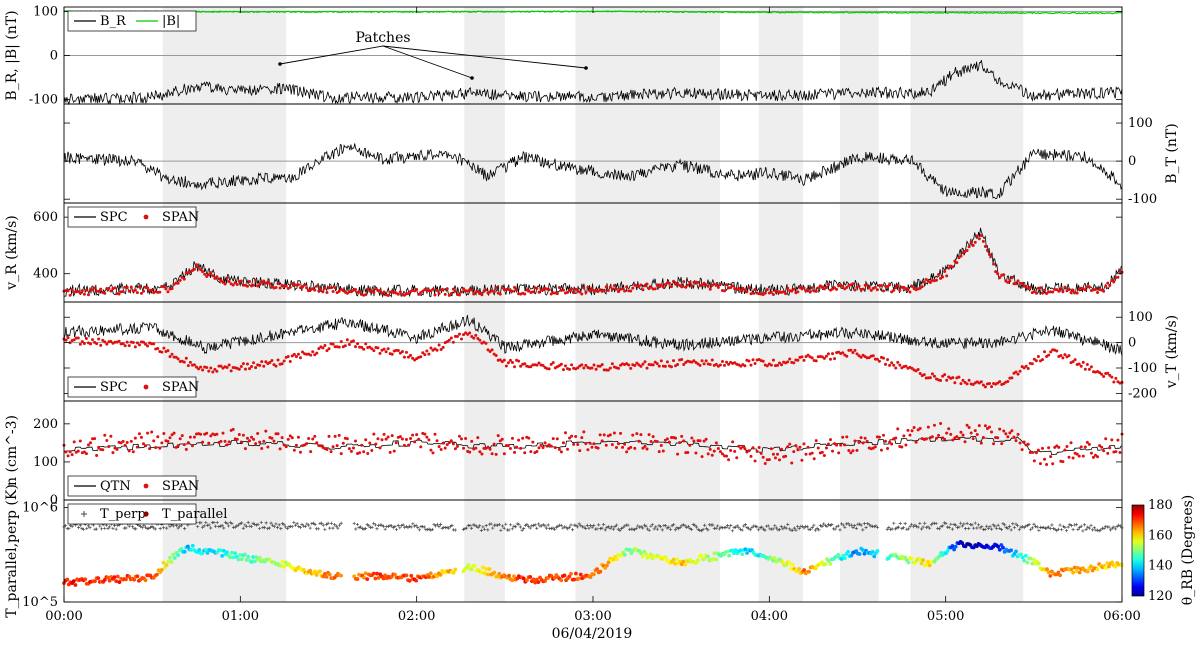 The height and width of the screenshot is (646, 1200). Describe the element at coordinates (45, 11) in the screenshot. I see `y-tick-label-B: 100` at that location.